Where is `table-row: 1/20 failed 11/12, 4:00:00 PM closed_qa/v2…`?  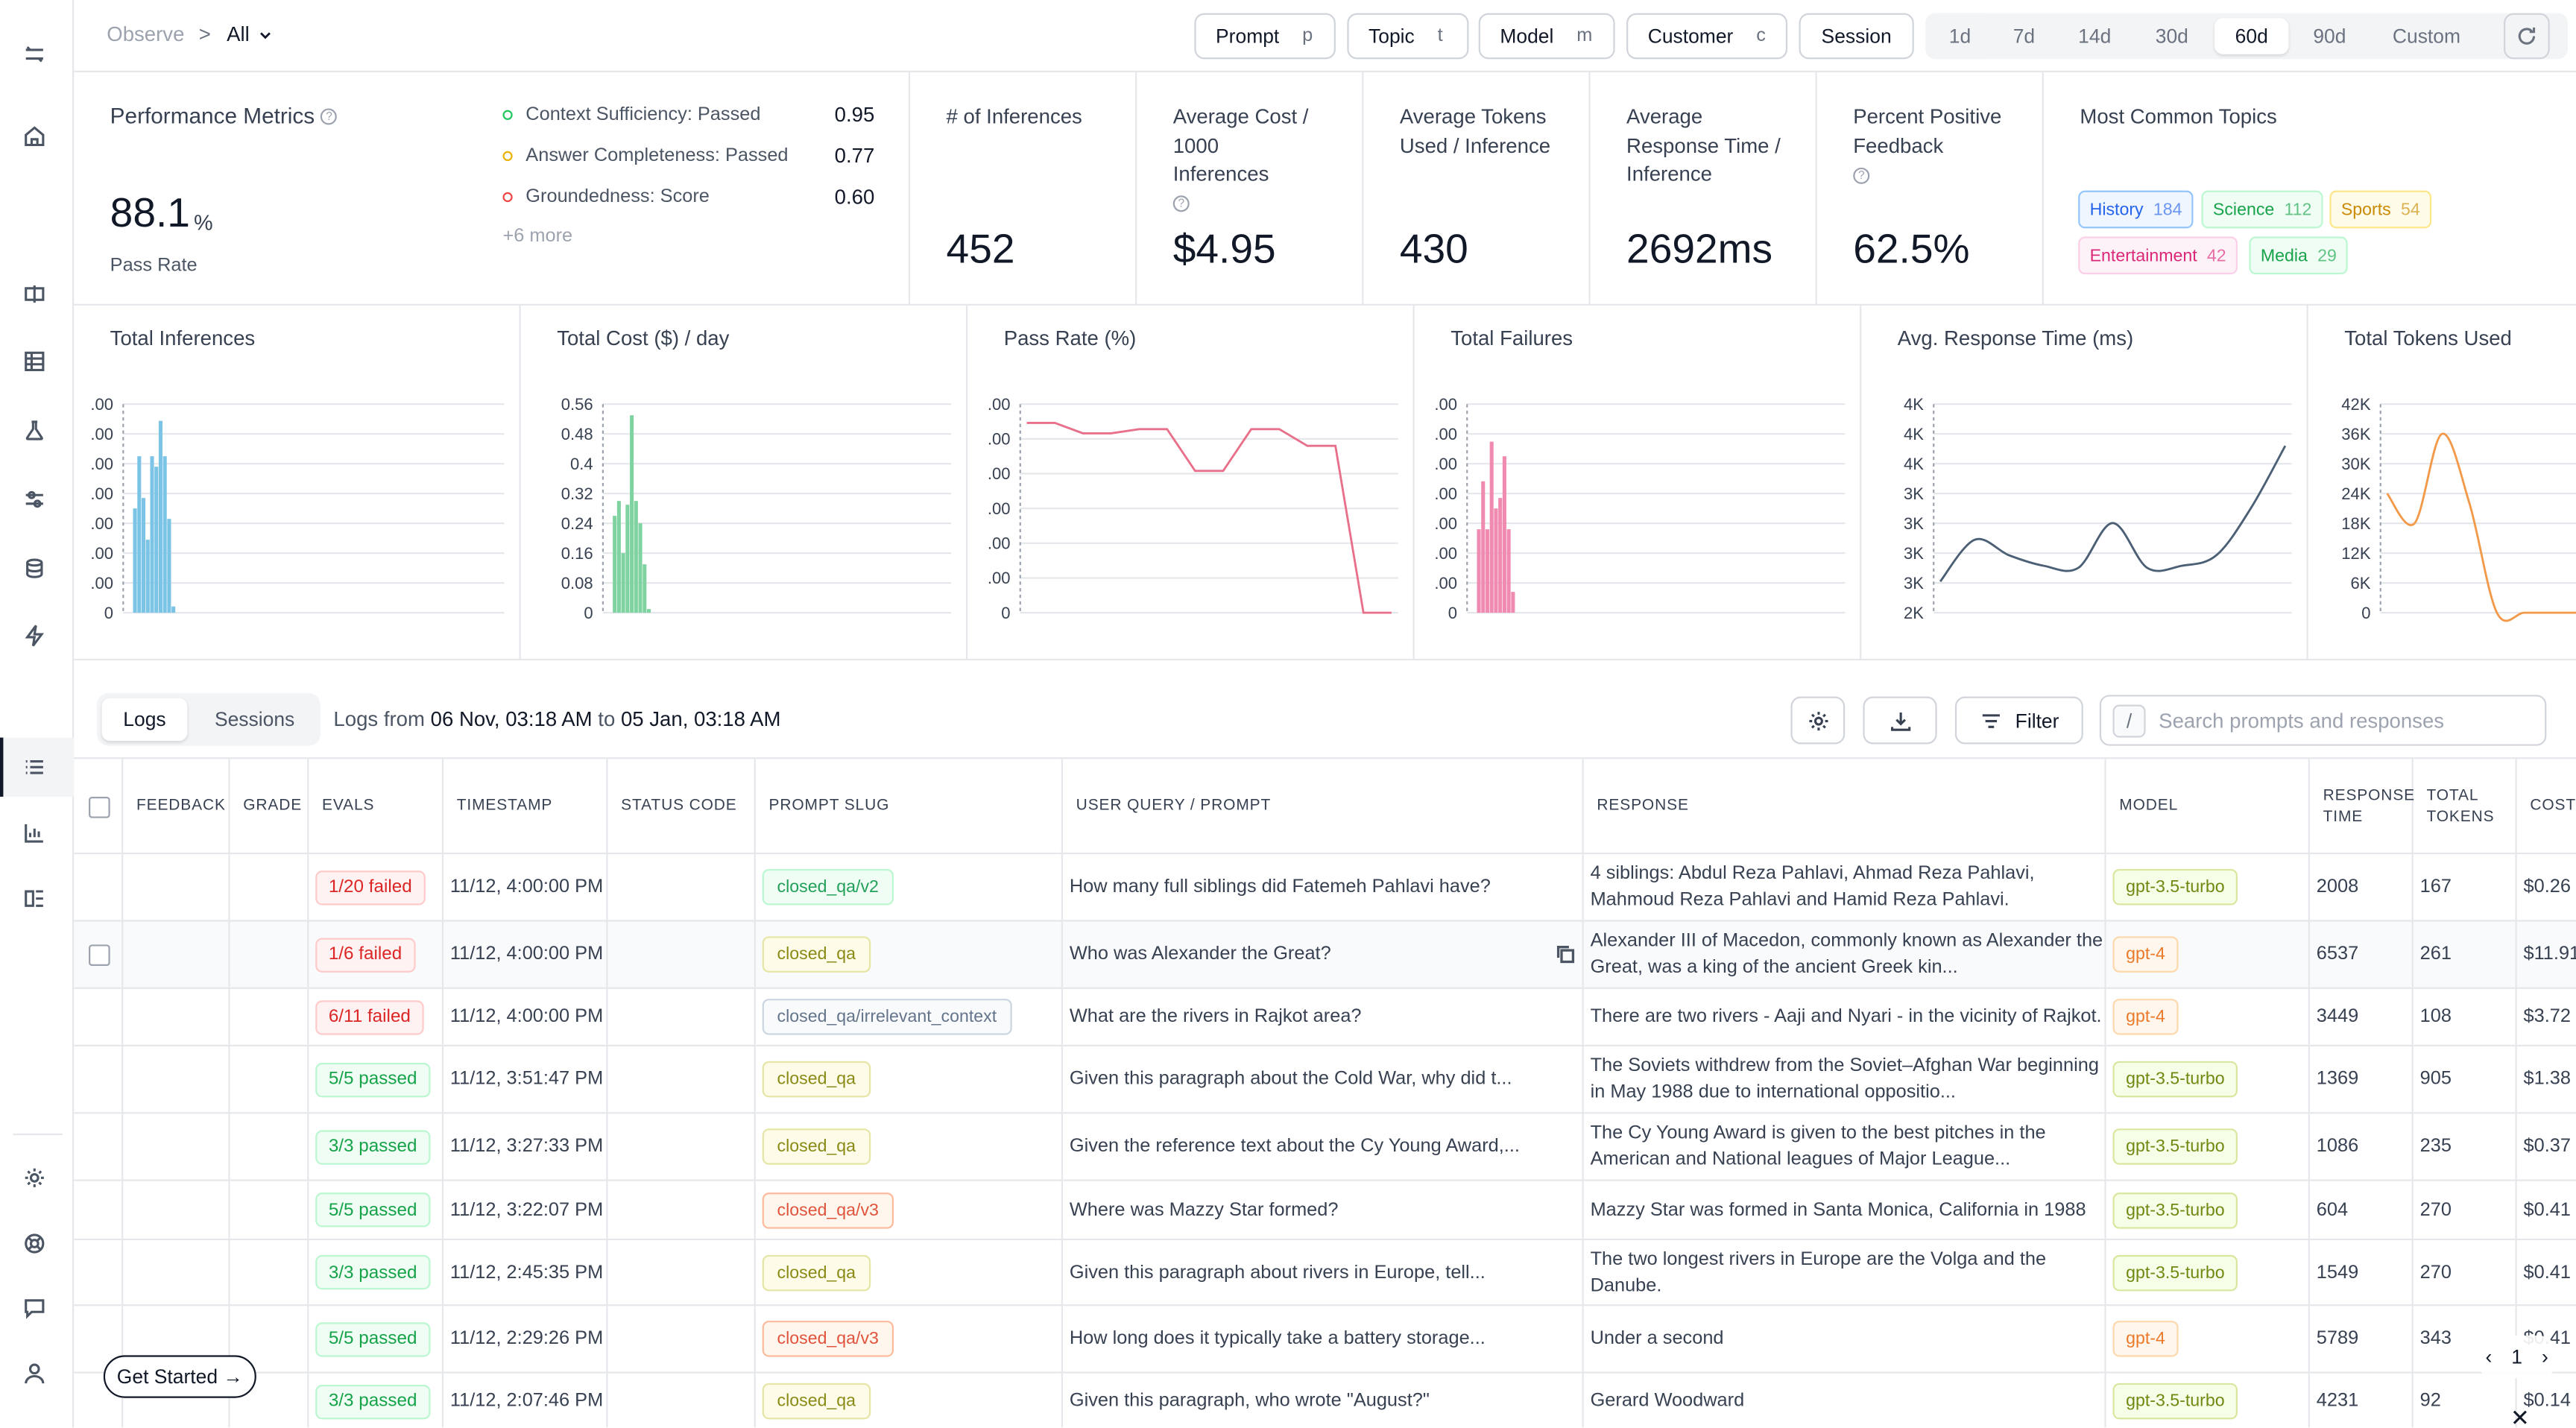
table-row: 1/20 failed 11/12, 4:00:00 PM closed_qa/v2… is located at coordinates (1325, 888).